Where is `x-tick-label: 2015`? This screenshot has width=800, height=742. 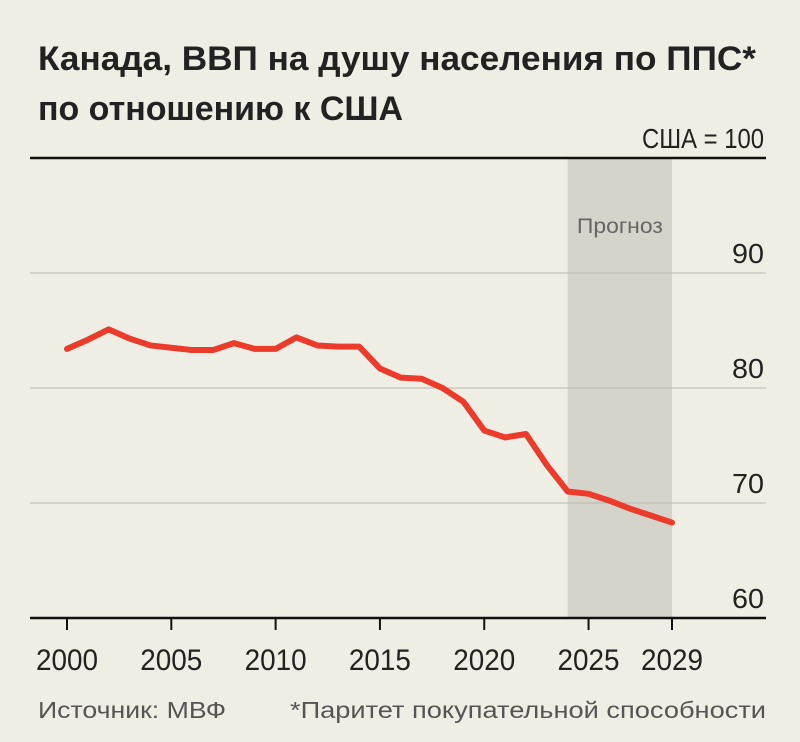
x-tick-label: 2015 is located at coordinates (380, 660).